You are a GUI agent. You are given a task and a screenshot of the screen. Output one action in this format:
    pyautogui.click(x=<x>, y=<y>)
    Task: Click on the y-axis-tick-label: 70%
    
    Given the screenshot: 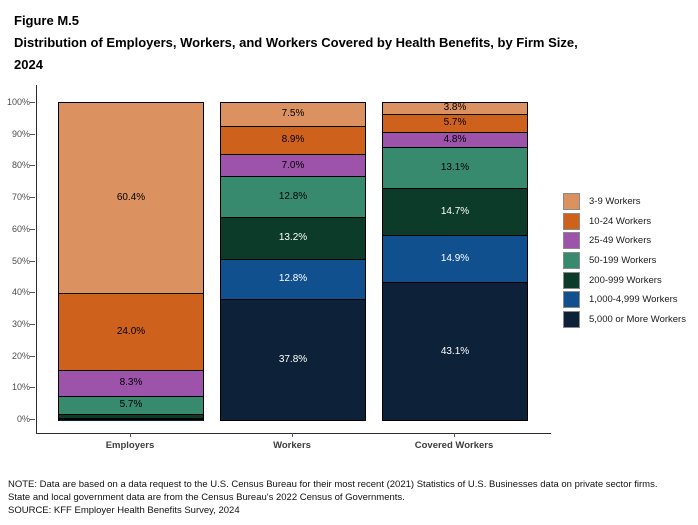 What is the action you would take?
    pyautogui.click(x=20, y=197)
    